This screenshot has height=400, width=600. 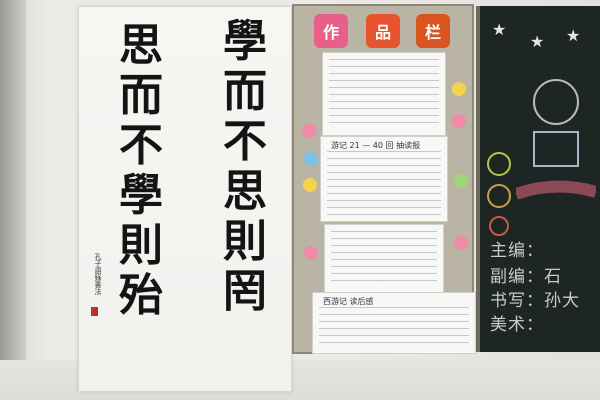 I want to click on calligraphy-char: 殆, so click(x=141, y=295).